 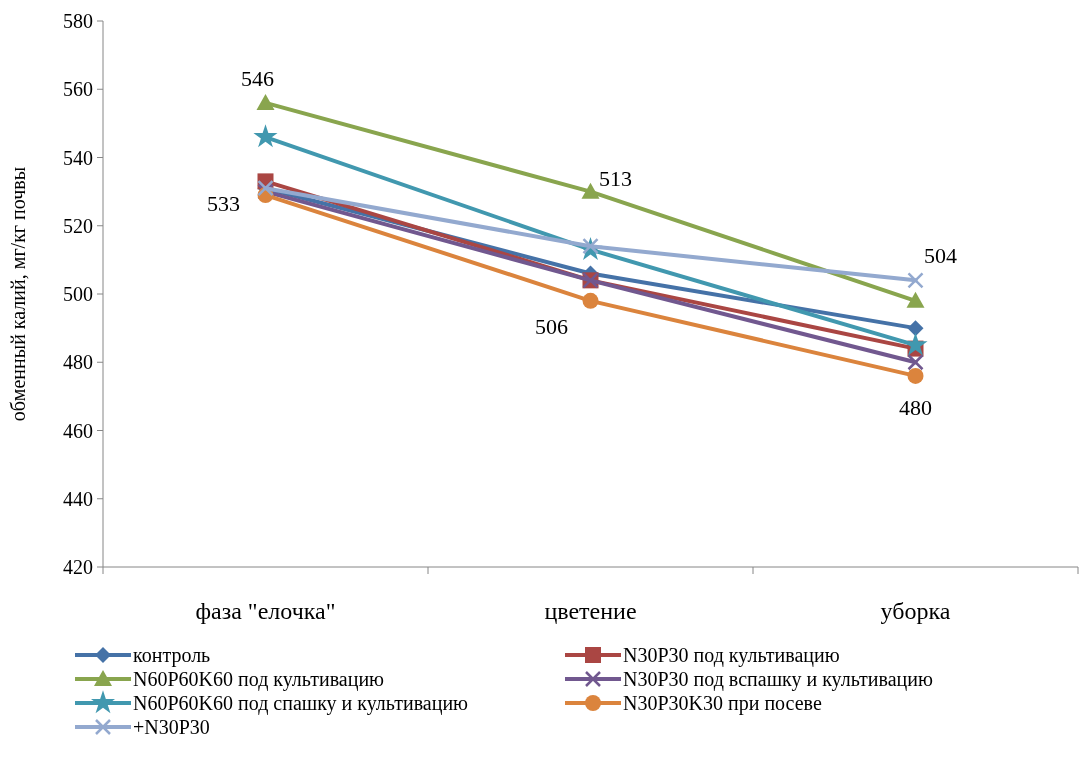 I want to click on x-tick-label: уборка, so click(x=915, y=611).